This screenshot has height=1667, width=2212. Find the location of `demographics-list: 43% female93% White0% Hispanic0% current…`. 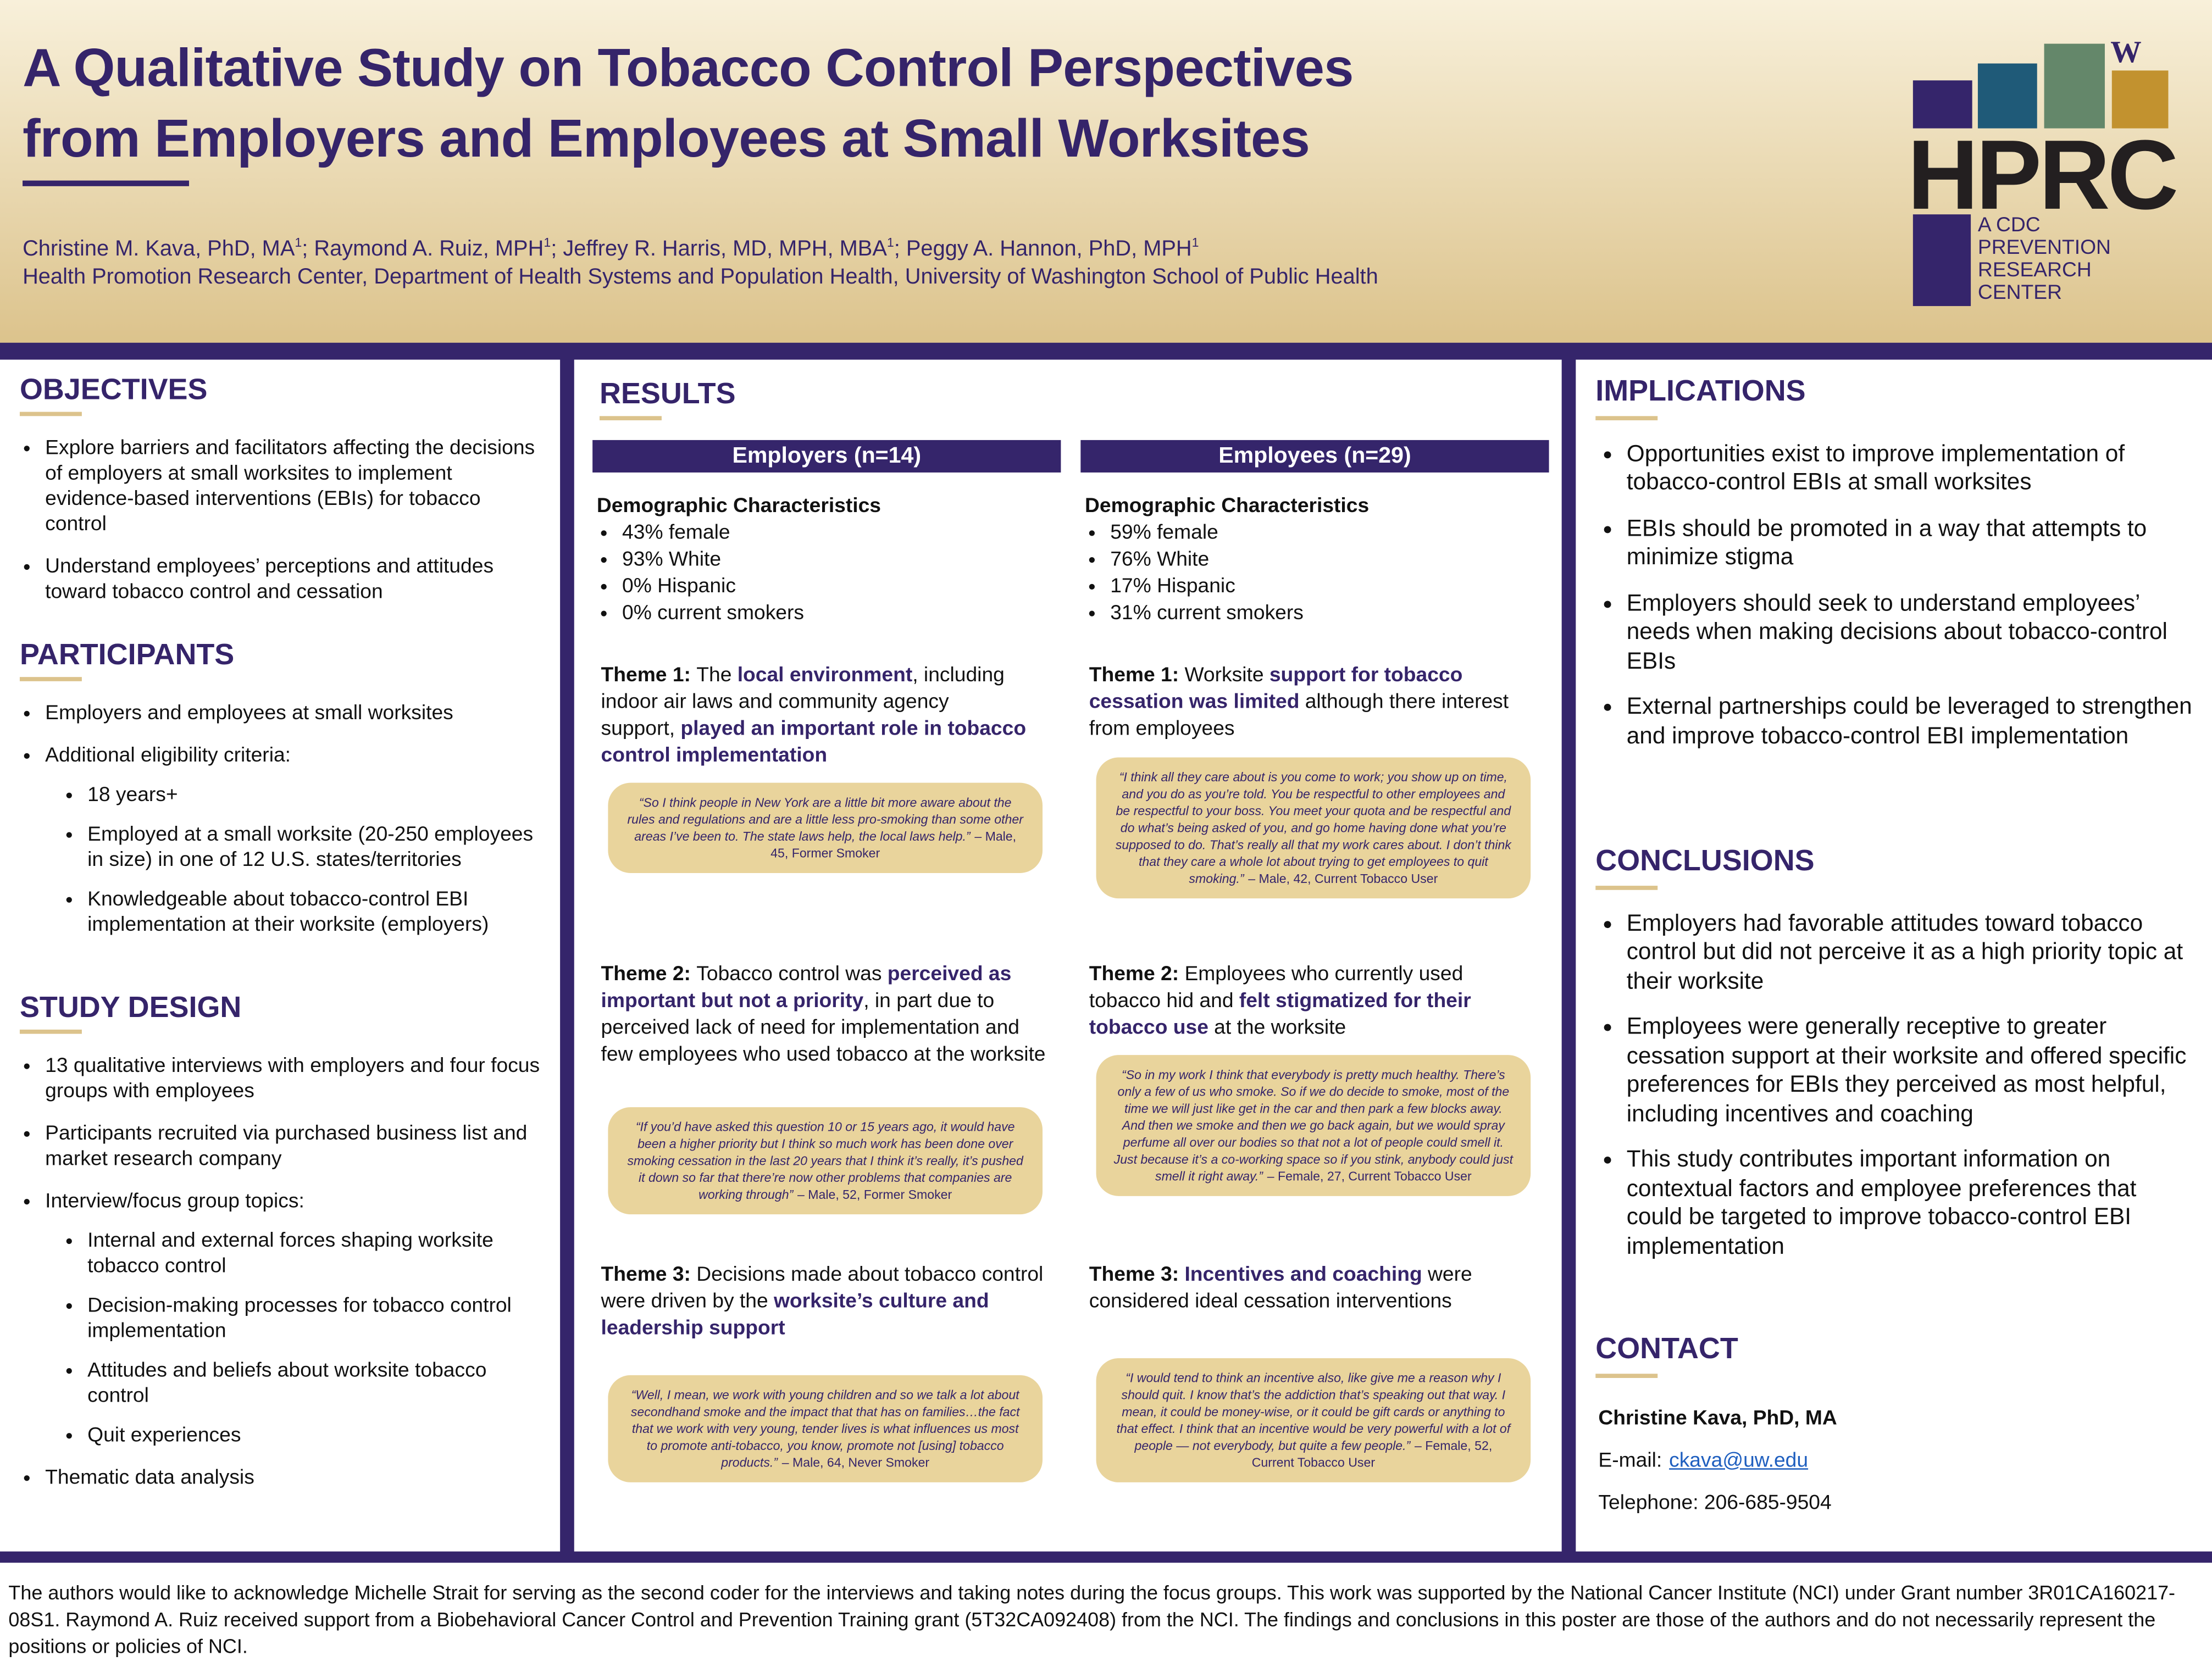

demographics-list: 43% female93% White0% Hispanic0% current… is located at coordinates (739, 573).